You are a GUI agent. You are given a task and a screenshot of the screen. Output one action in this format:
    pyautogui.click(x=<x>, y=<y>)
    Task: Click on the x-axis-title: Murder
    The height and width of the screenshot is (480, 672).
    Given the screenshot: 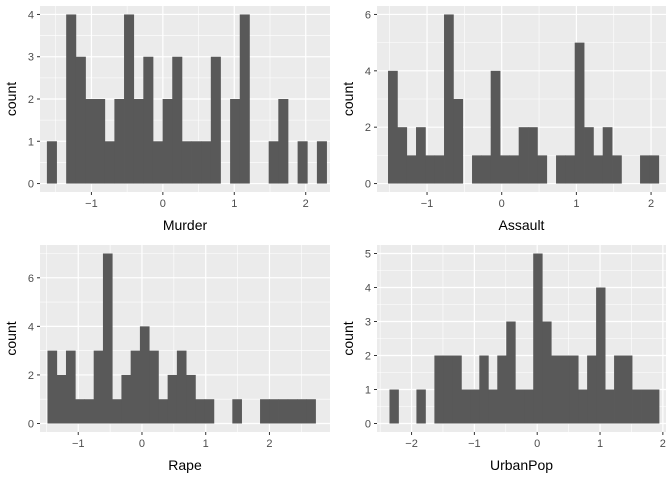 What is the action you would take?
    pyautogui.click(x=185, y=225)
    